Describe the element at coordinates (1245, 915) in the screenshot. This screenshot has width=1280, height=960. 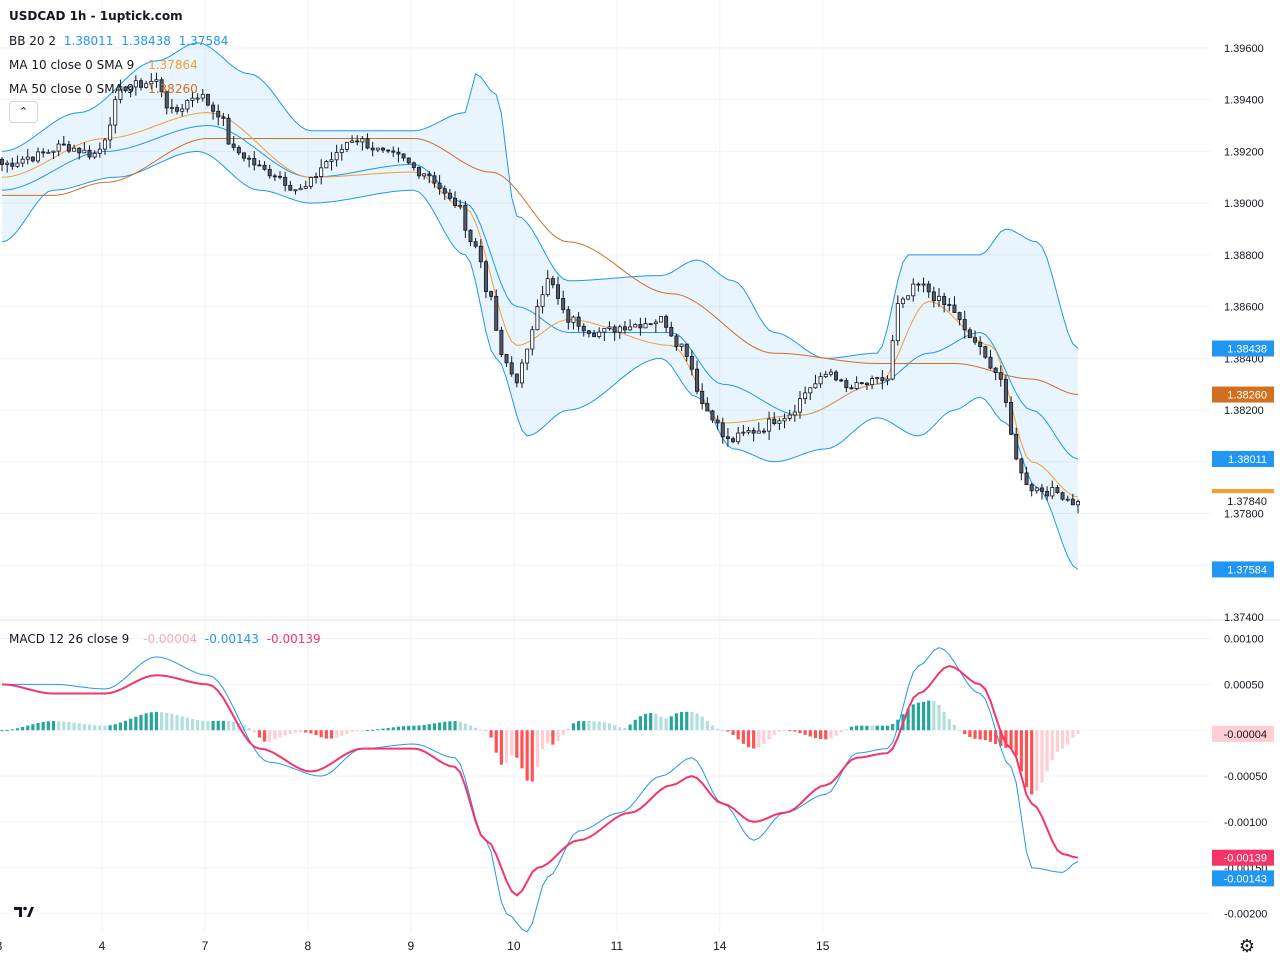
I see `macd-tick-label: -0.00200` at that location.